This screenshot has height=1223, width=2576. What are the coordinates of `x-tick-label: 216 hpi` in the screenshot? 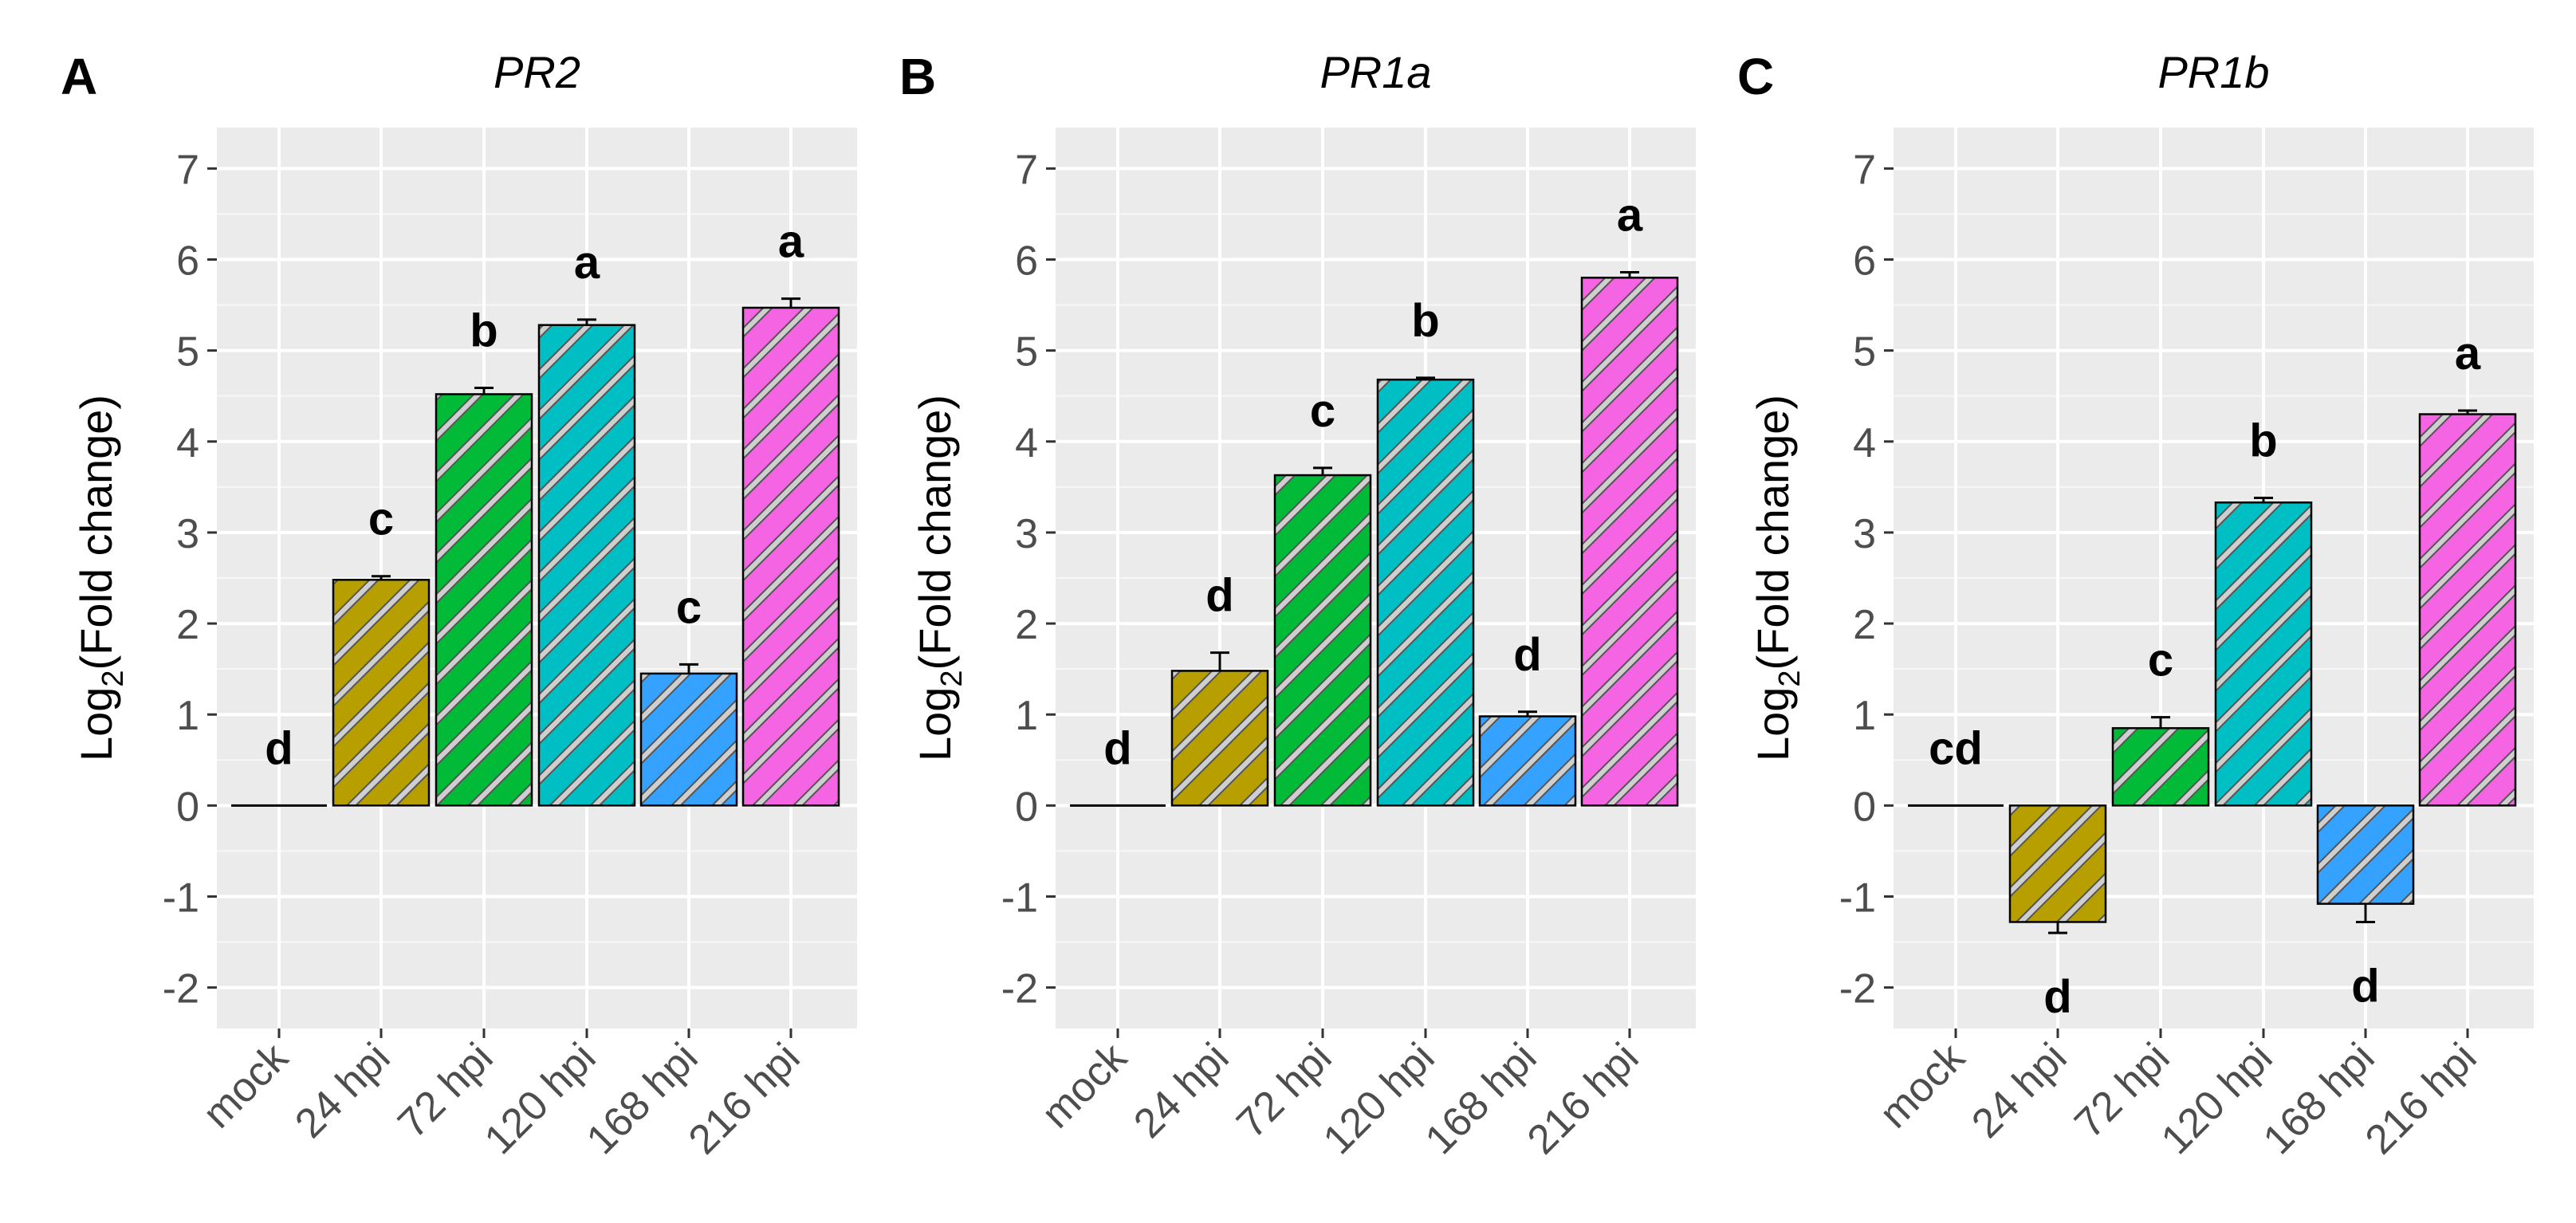 It's located at (745, 1098).